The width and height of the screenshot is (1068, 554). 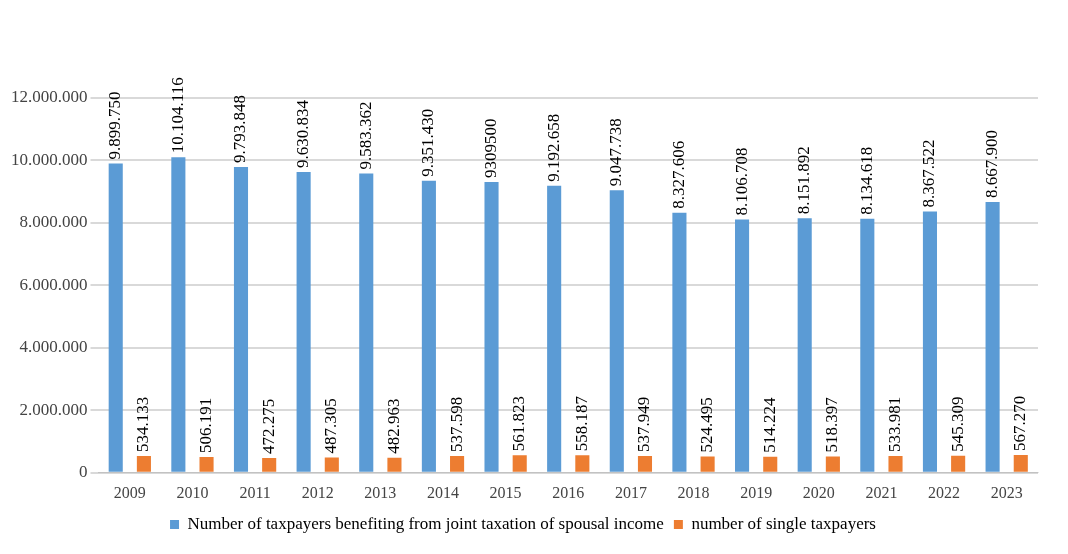 I want to click on data-label: 9.583.362, so click(x=365, y=135).